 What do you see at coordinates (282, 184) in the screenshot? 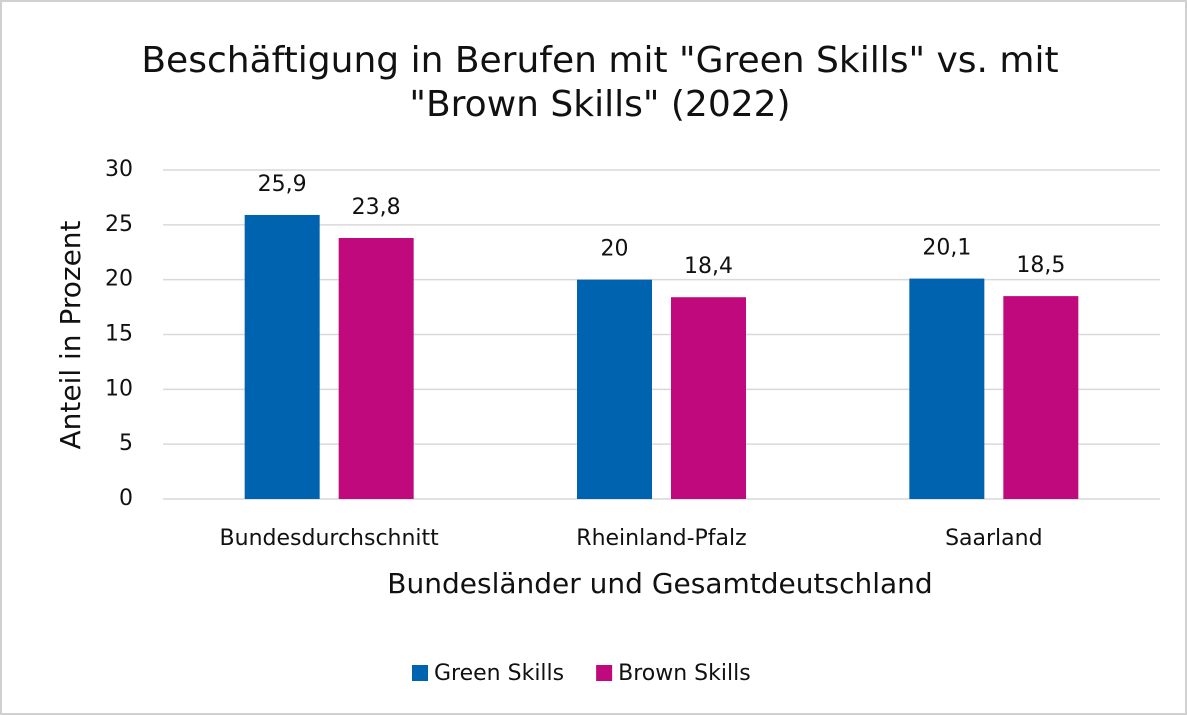
I see `data-label: 25,9` at bounding box center [282, 184].